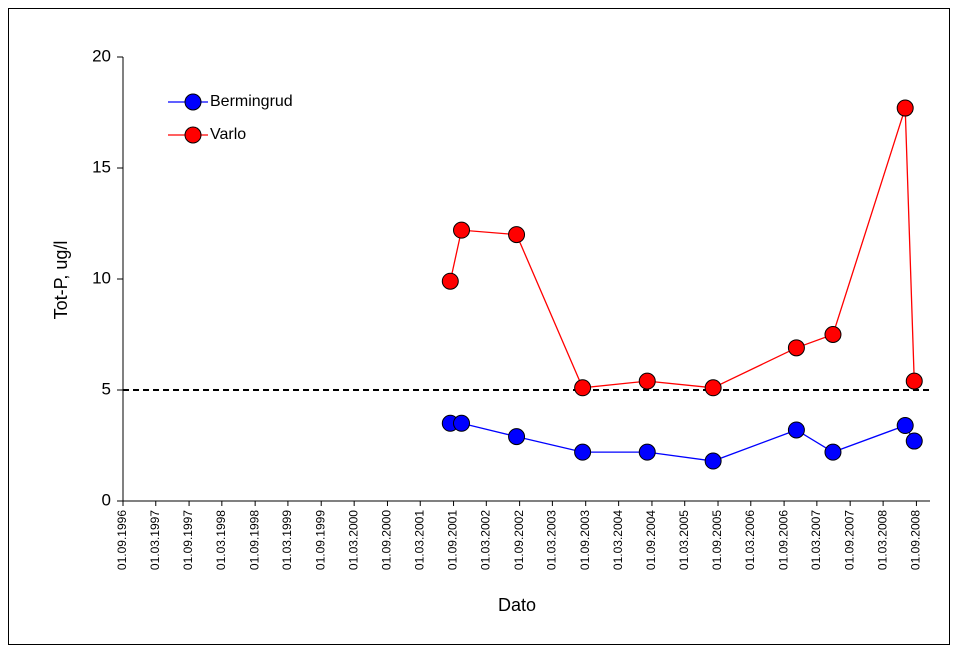  What do you see at coordinates (101, 277) in the screenshot?
I see `y-tick-label: 10` at bounding box center [101, 277].